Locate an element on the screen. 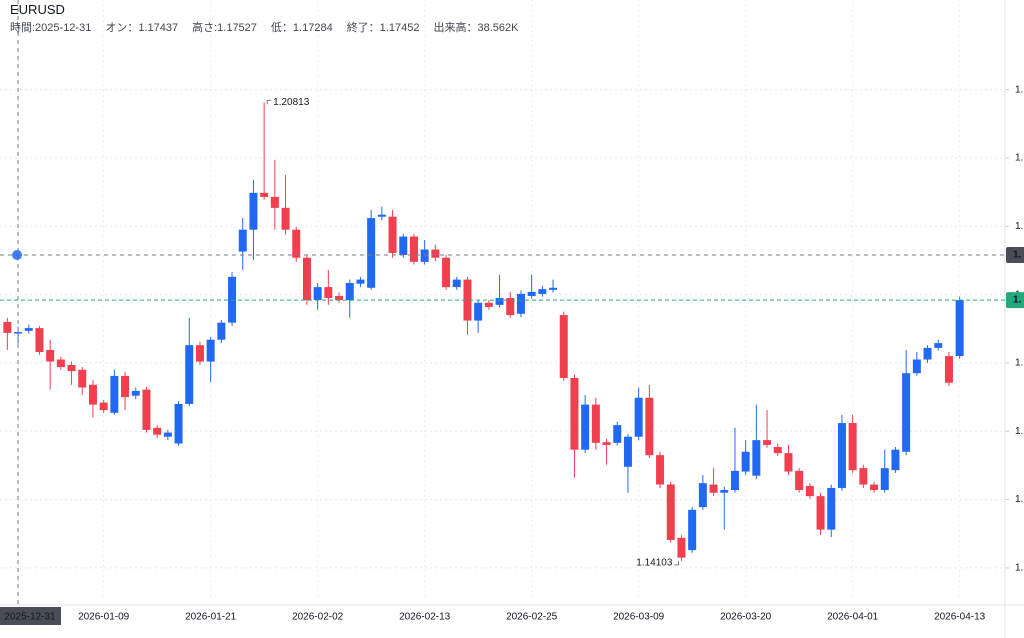 The image size is (1024, 638). high-annotation: 1.20813 is located at coordinates (291, 102).